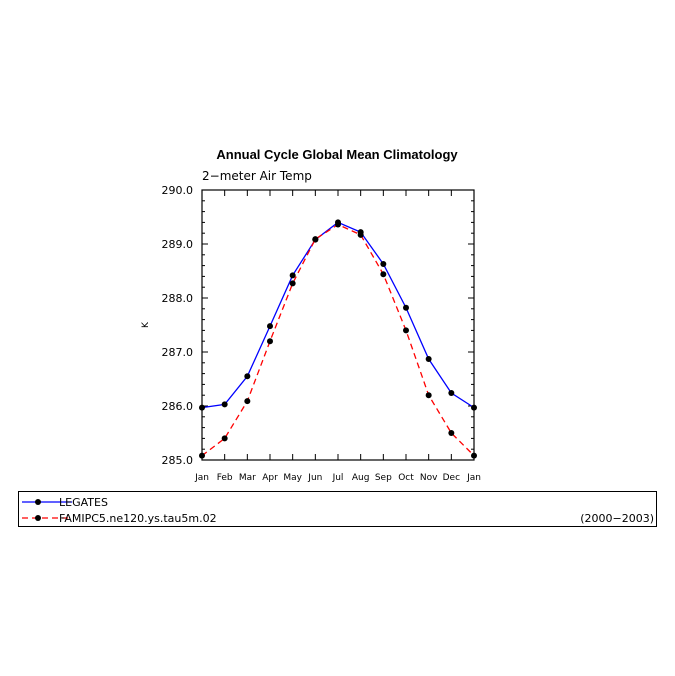  What do you see at coordinates (337, 509) in the screenshot?
I see `legend-box` at bounding box center [337, 509].